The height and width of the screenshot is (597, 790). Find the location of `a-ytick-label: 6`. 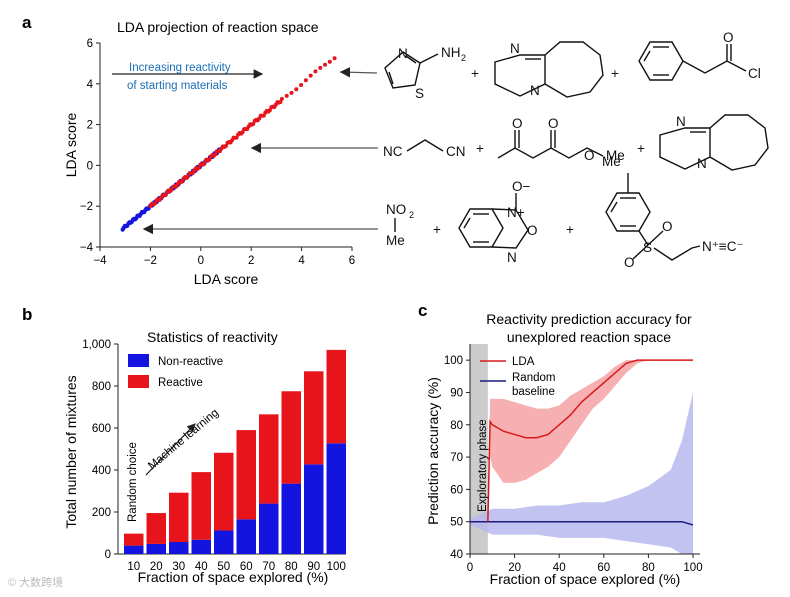

a-ytick-label: 6 is located at coordinates (90, 44).